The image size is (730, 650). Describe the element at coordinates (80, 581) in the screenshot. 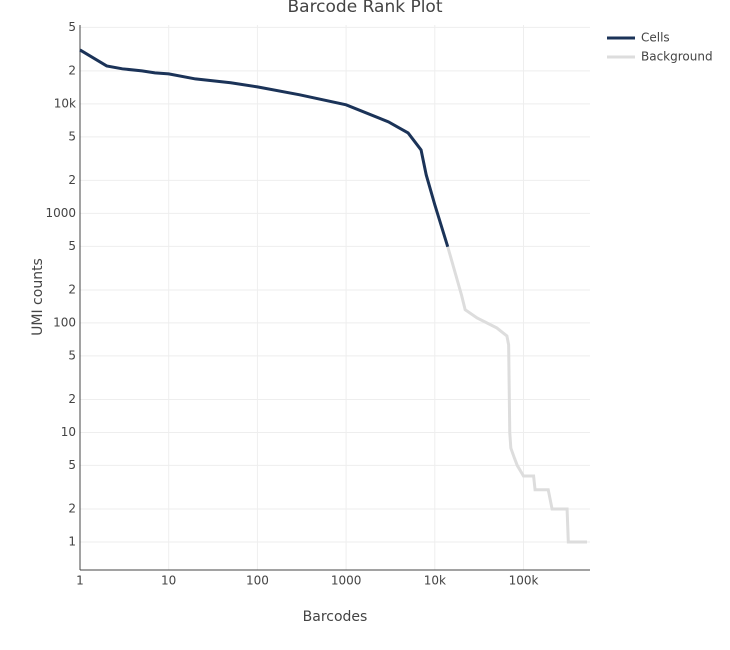

I see `x-tick-label: 1` at that location.